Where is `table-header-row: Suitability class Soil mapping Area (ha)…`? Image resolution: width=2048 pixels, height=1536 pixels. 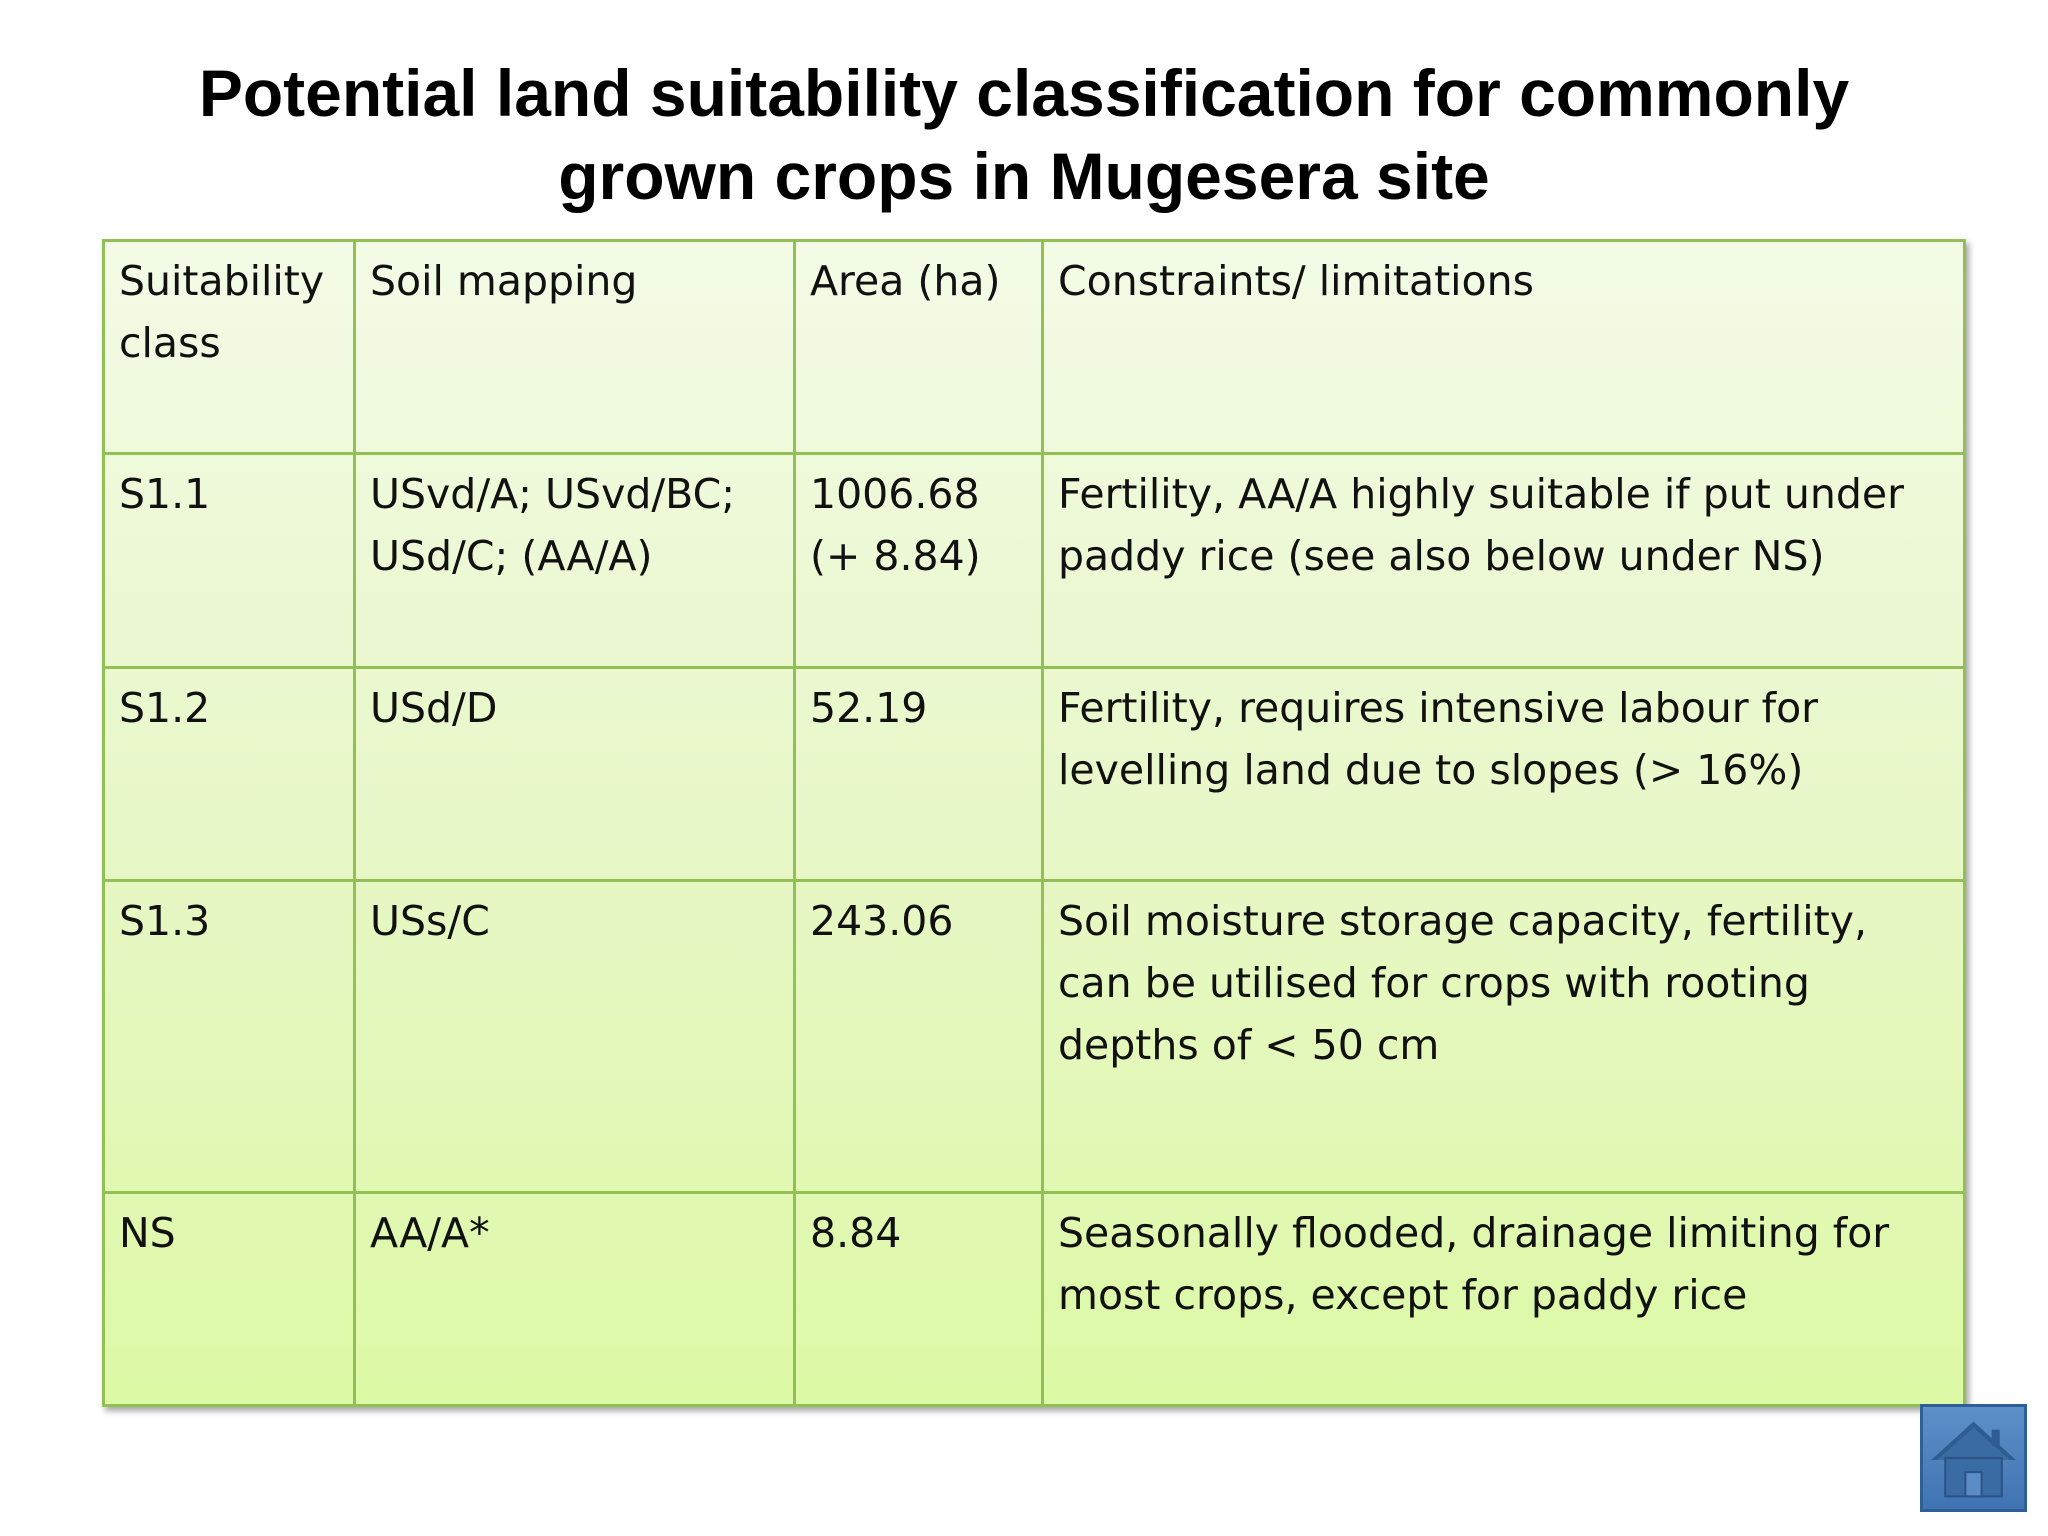 table-header-row: Suitability class Soil mapping Area (ha)… is located at coordinates (1034, 347).